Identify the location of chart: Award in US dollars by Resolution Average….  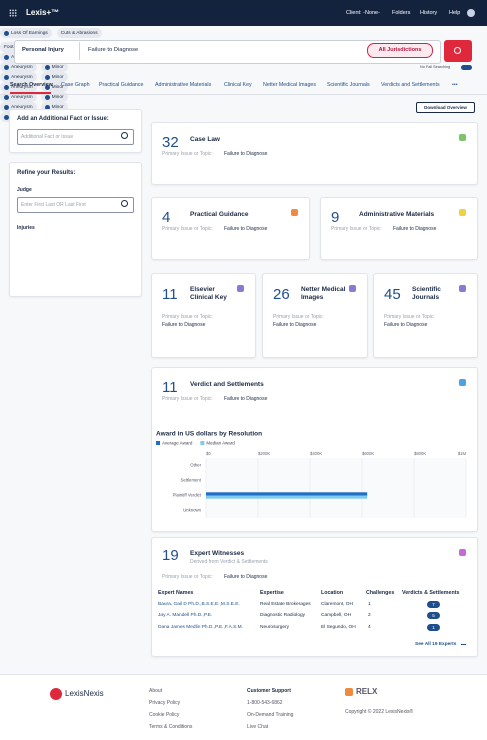
(311, 474).